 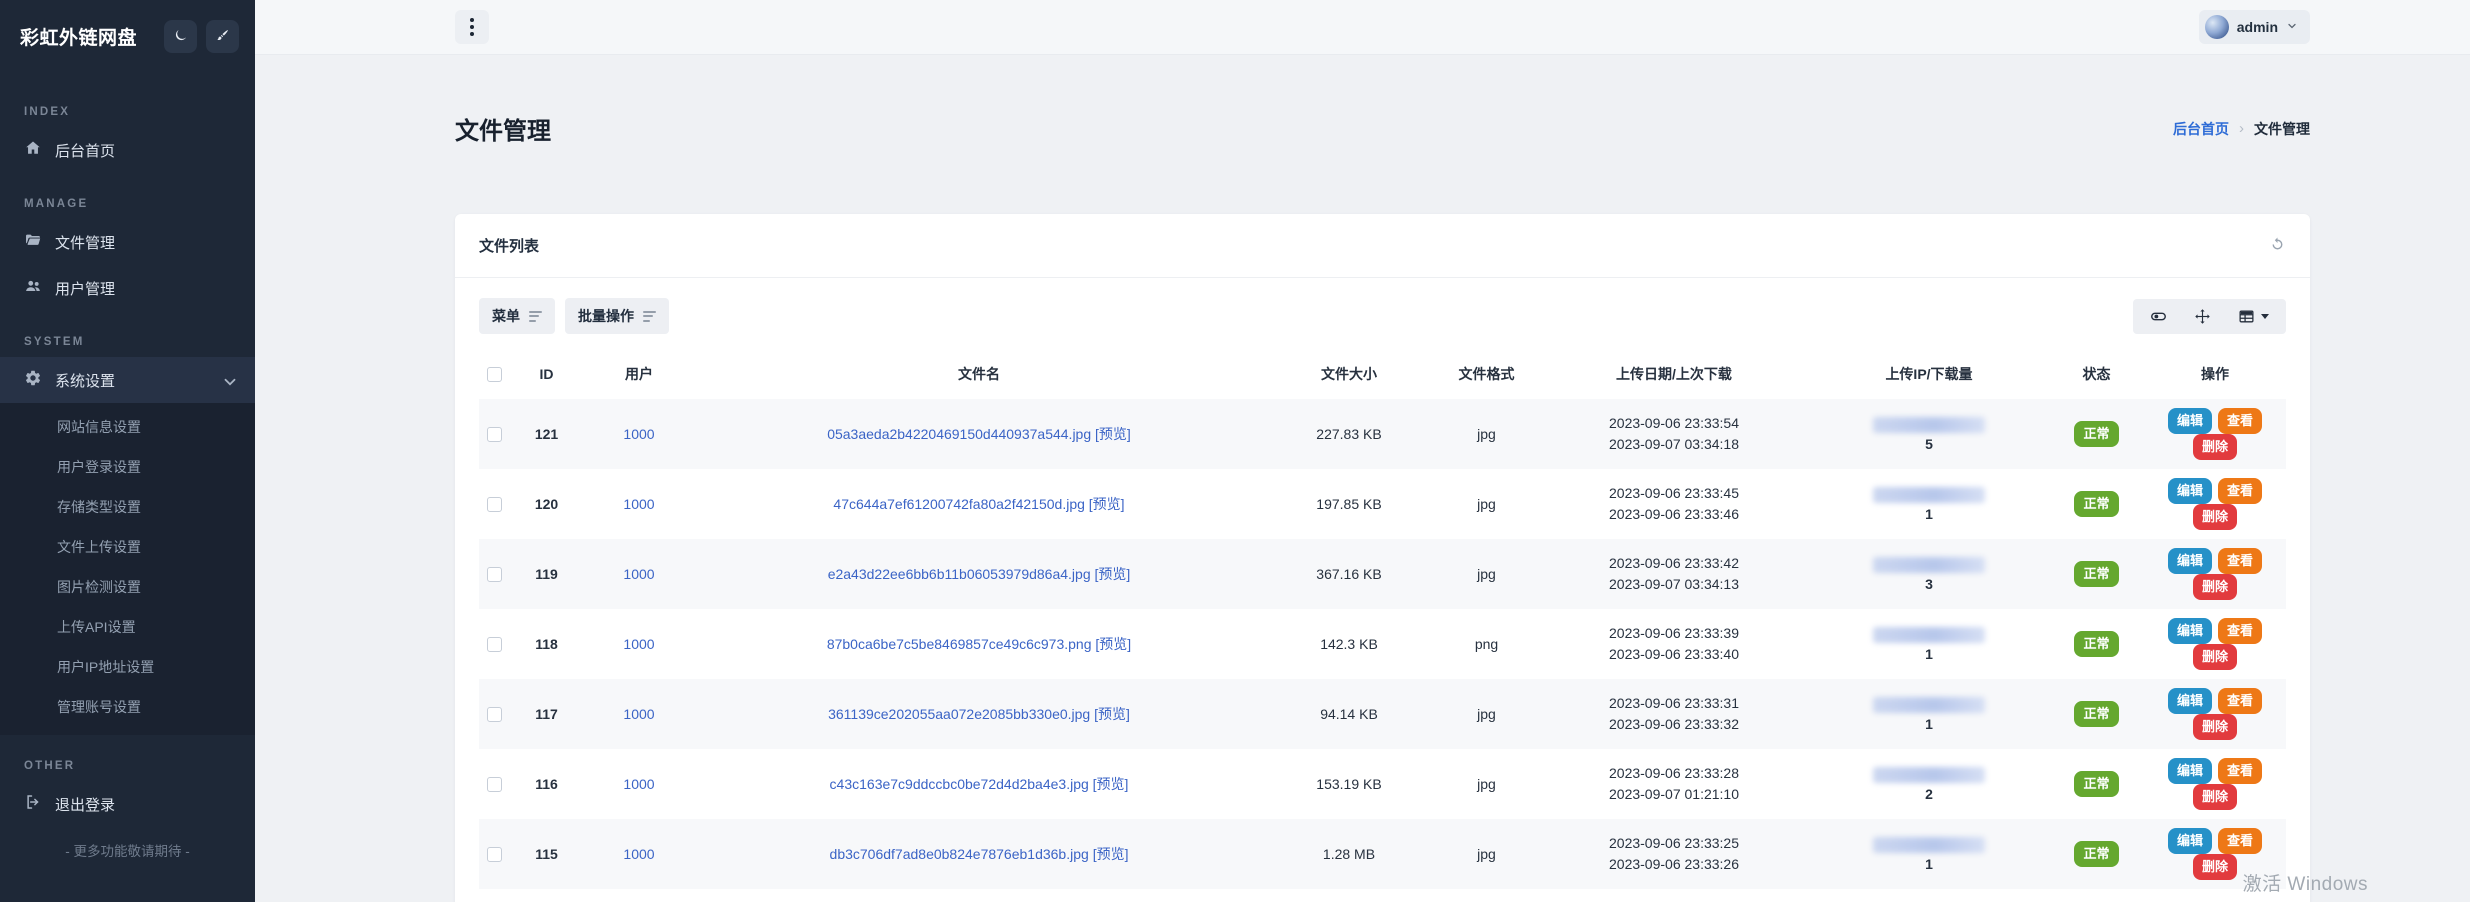 I want to click on header-id: ID, so click(x=546, y=374).